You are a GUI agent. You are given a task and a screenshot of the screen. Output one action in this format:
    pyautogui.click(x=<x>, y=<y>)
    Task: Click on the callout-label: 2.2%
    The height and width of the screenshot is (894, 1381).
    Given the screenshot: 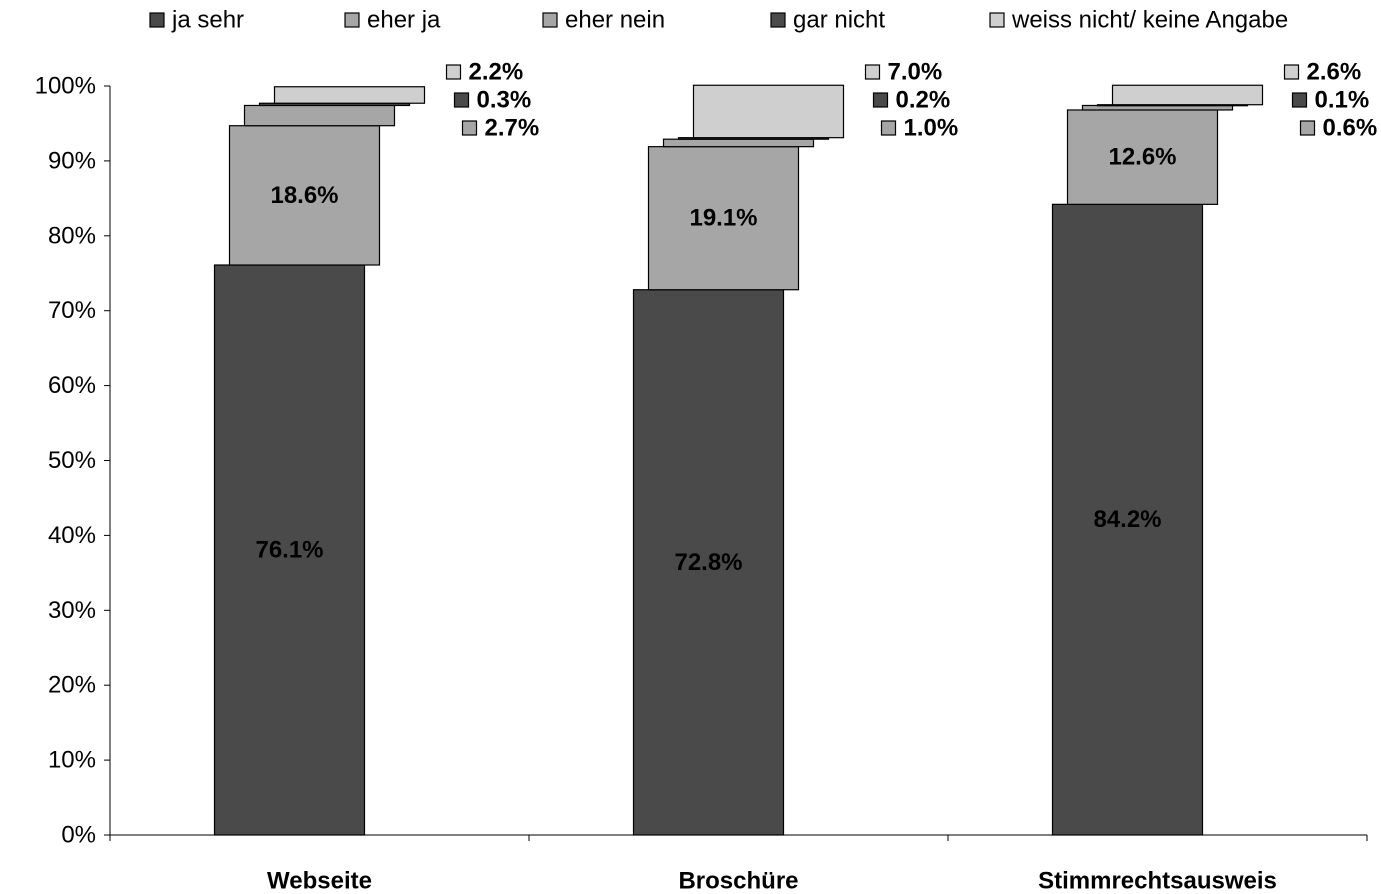 What is the action you would take?
    pyautogui.click(x=496, y=72)
    